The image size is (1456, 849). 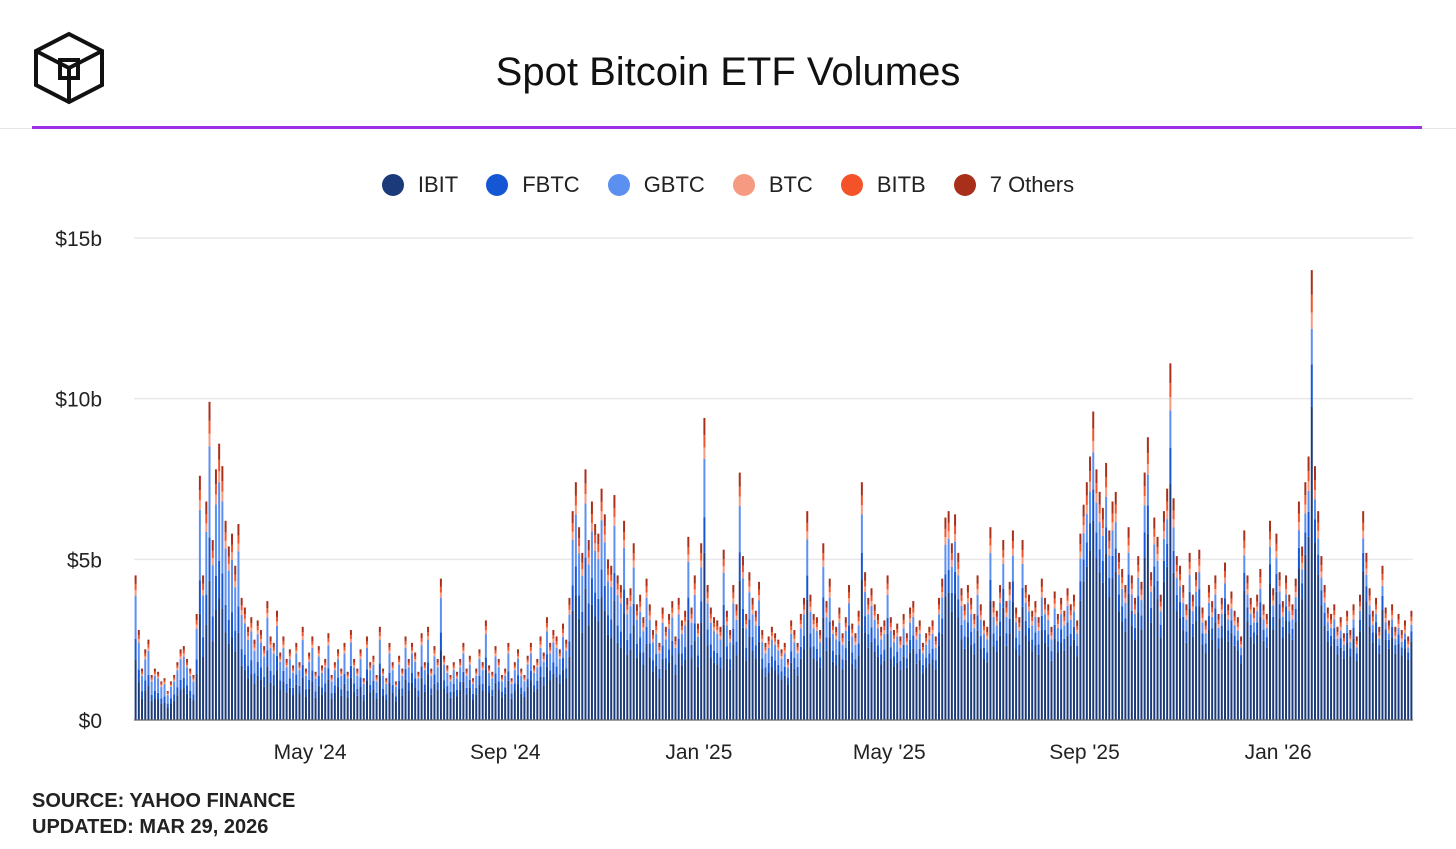 I want to click on legend-item: FBTC, so click(x=533, y=185).